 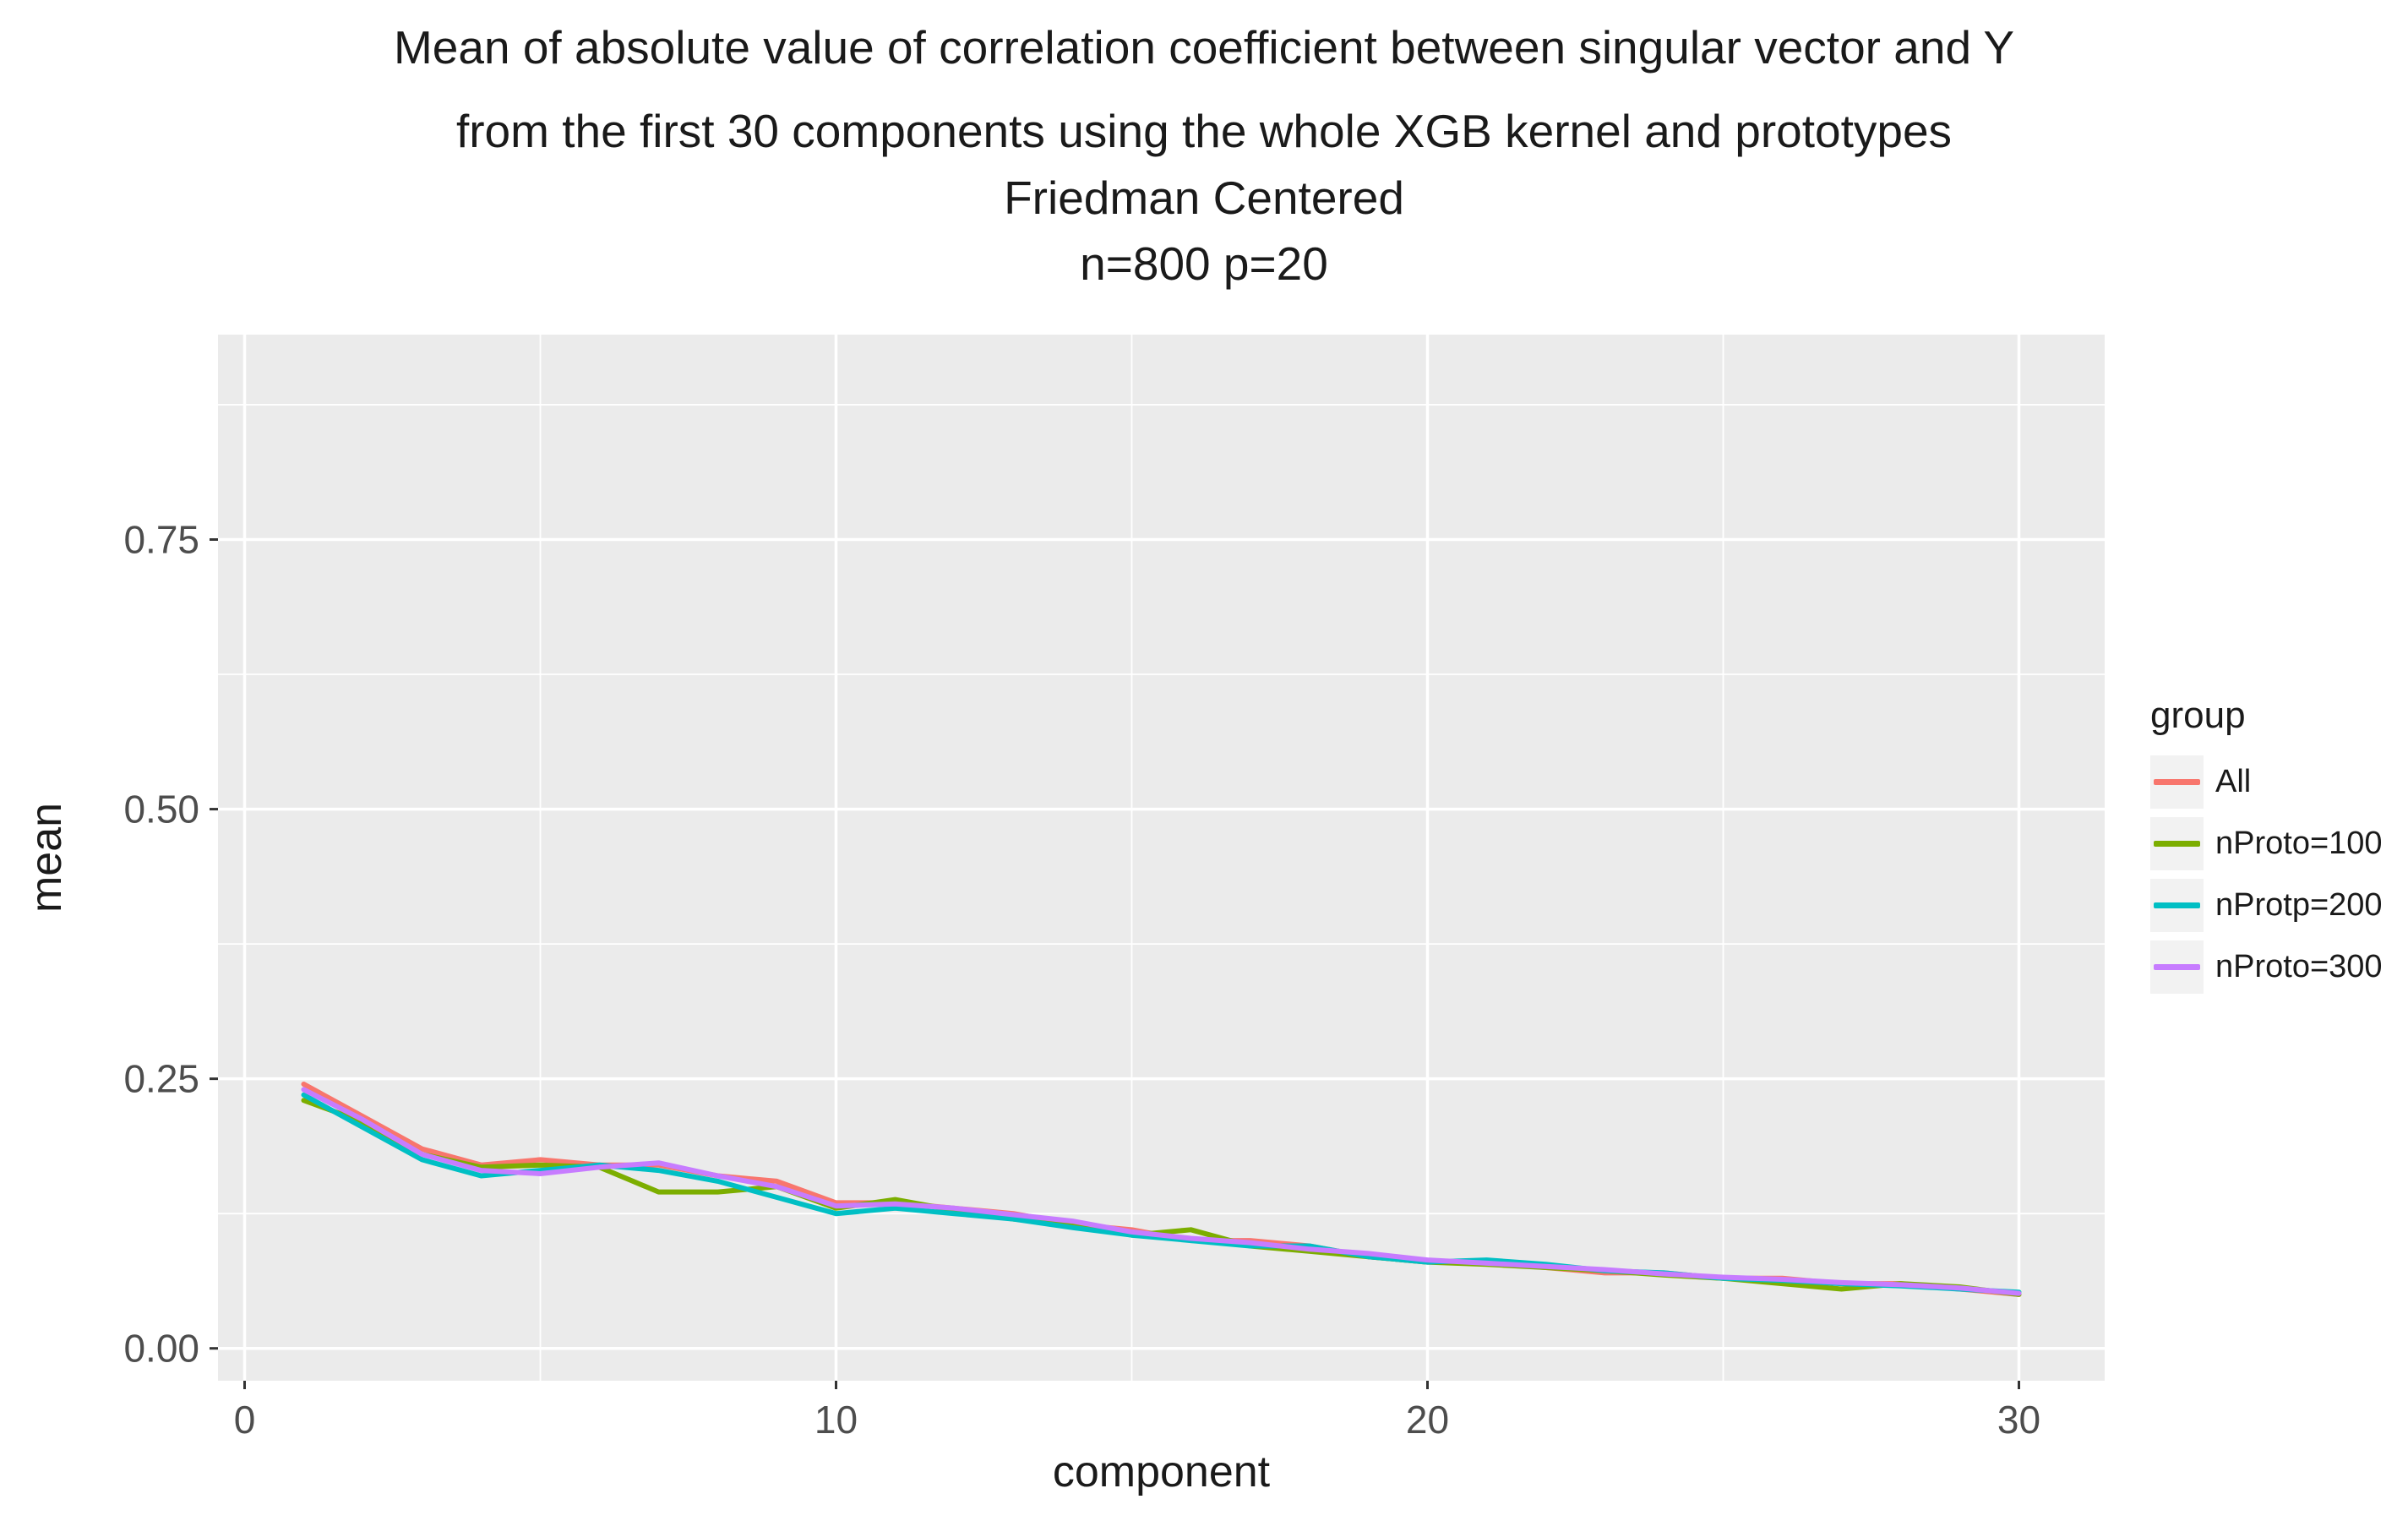 I want to click on y-tick-label: 0.00, so click(x=161, y=1349).